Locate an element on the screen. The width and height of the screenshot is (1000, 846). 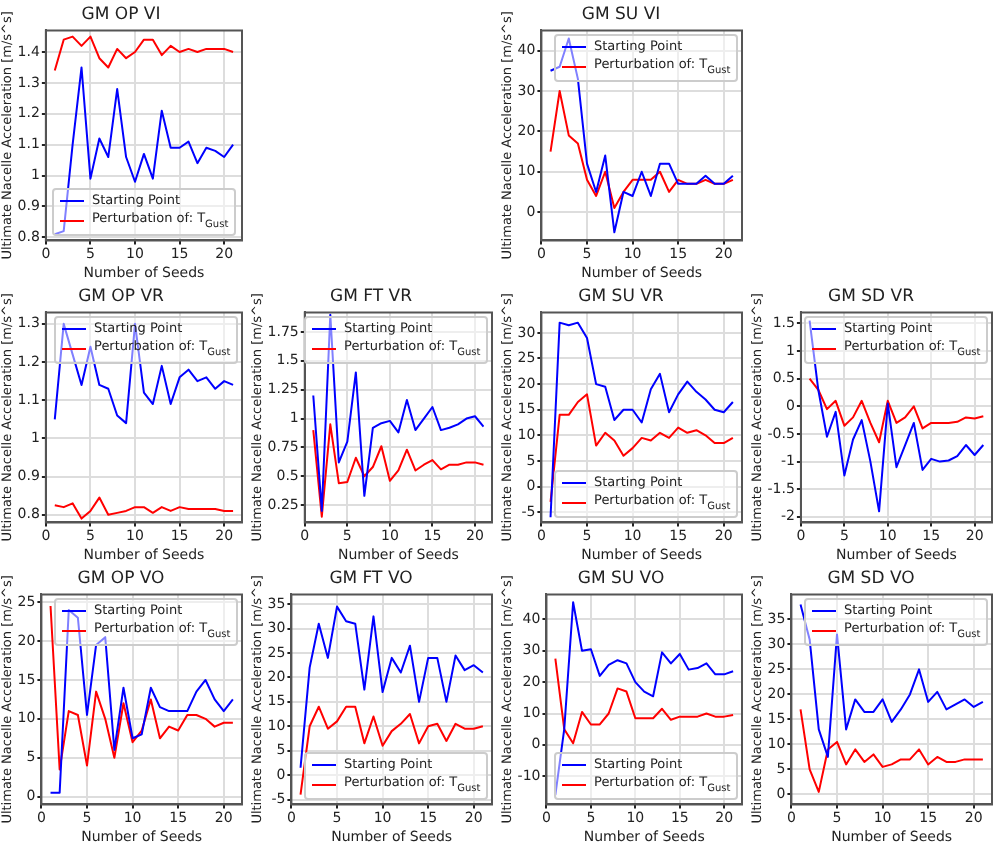
chart-title: GM SU VI is located at coordinates (621, 14).